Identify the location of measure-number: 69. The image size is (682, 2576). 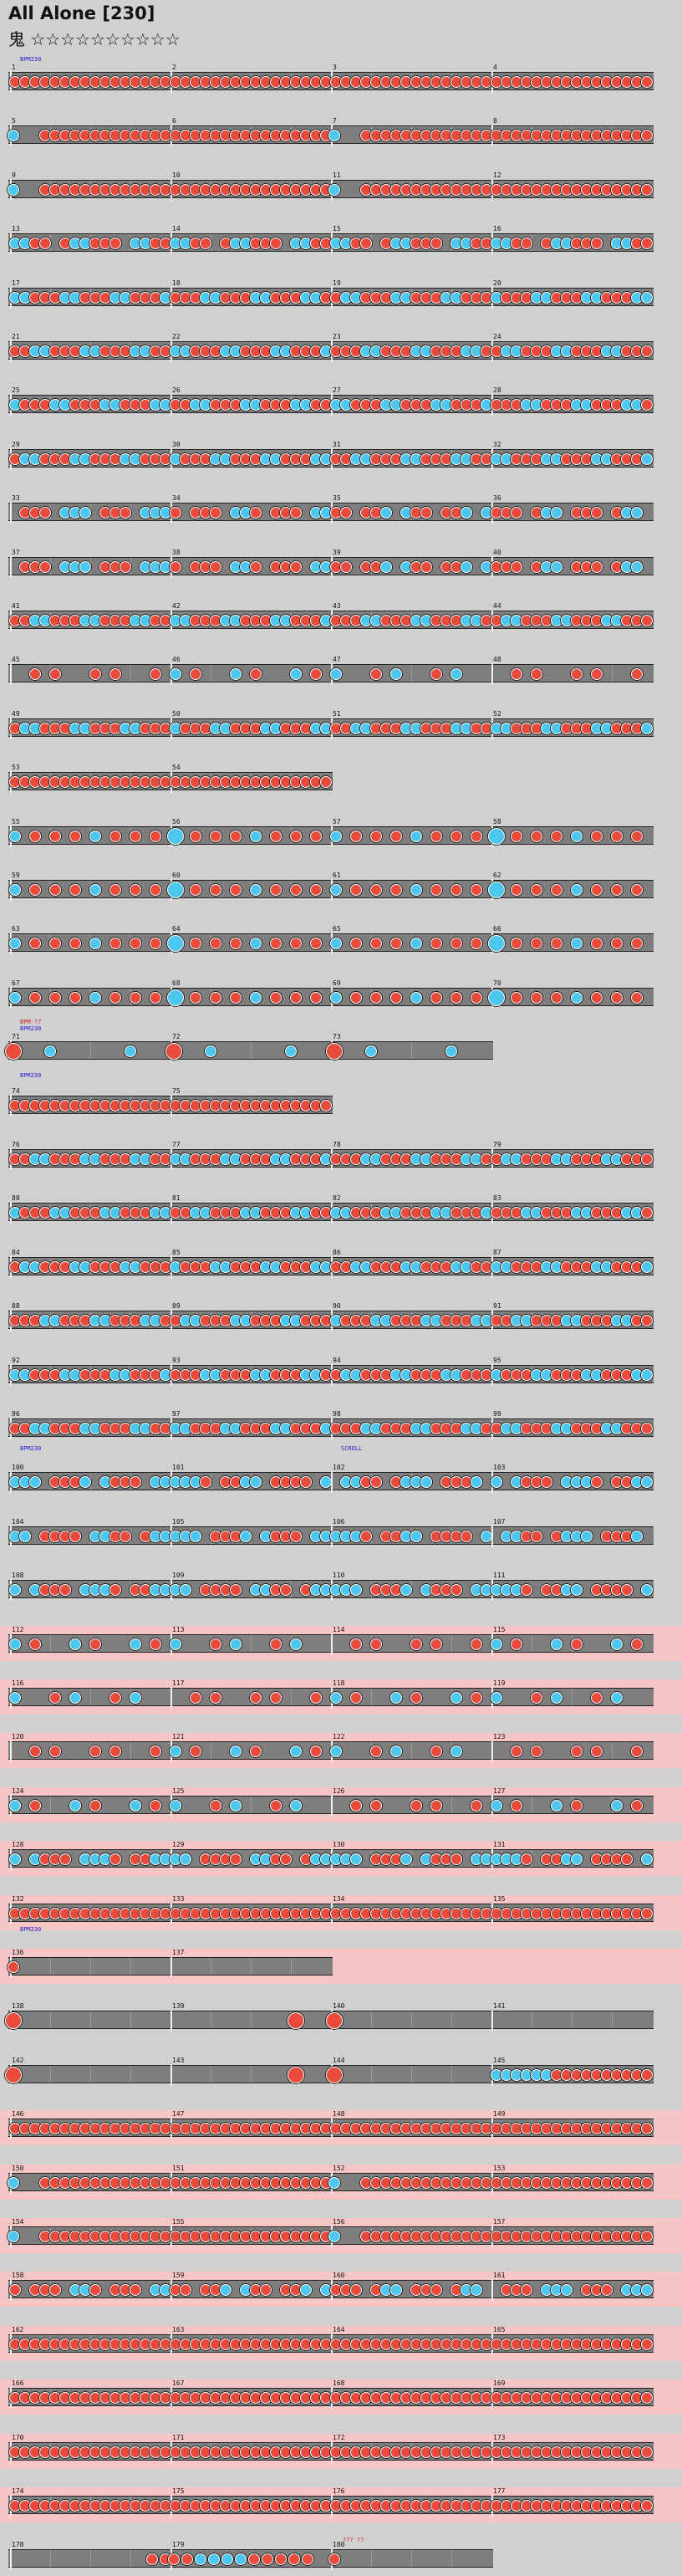
(337, 983).